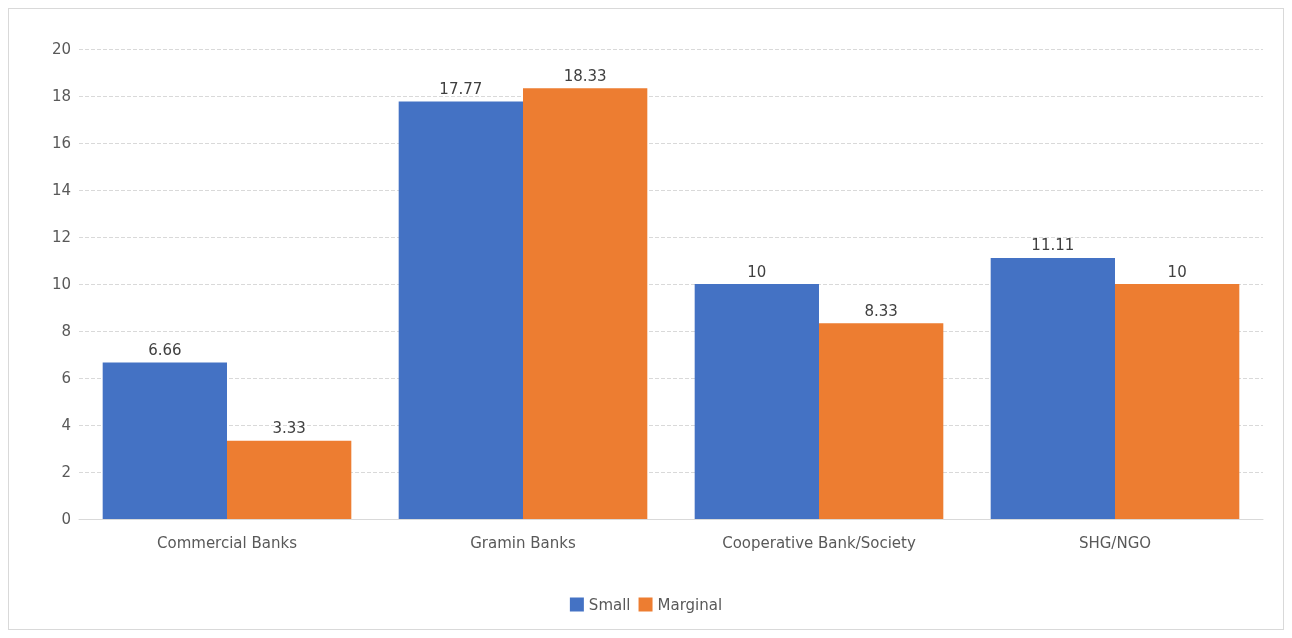  I want to click on data-label: 3.33, so click(289, 428).